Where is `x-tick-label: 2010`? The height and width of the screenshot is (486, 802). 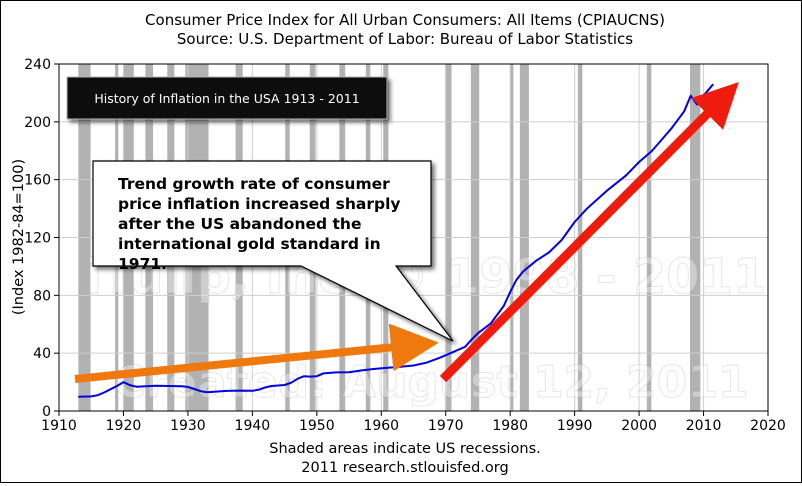 x-tick-label: 2010 is located at coordinates (704, 426).